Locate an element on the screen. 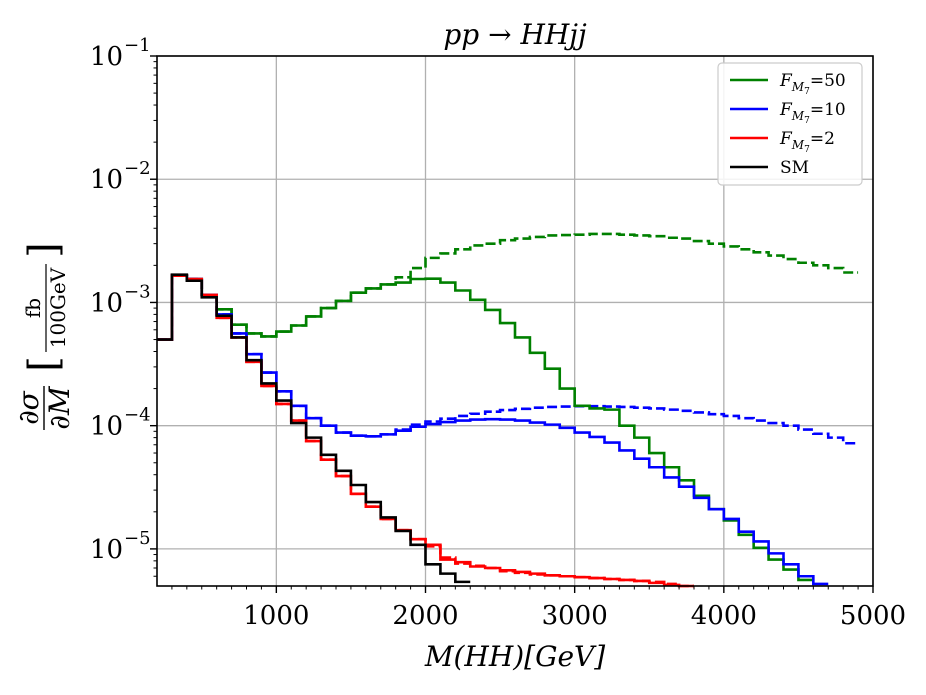 The width and height of the screenshot is (926, 695). x-tick-label: 2000 is located at coordinates (425, 616).